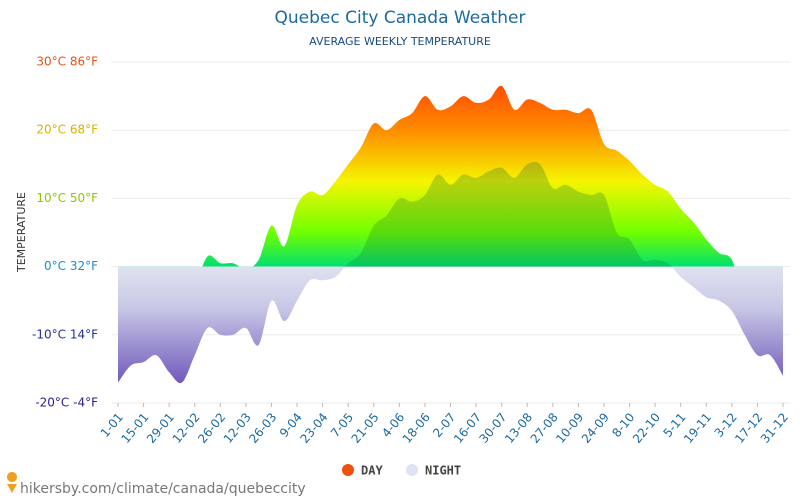  What do you see at coordinates (211, 428) in the screenshot?
I see `x-tick-label: 26-02` at bounding box center [211, 428].